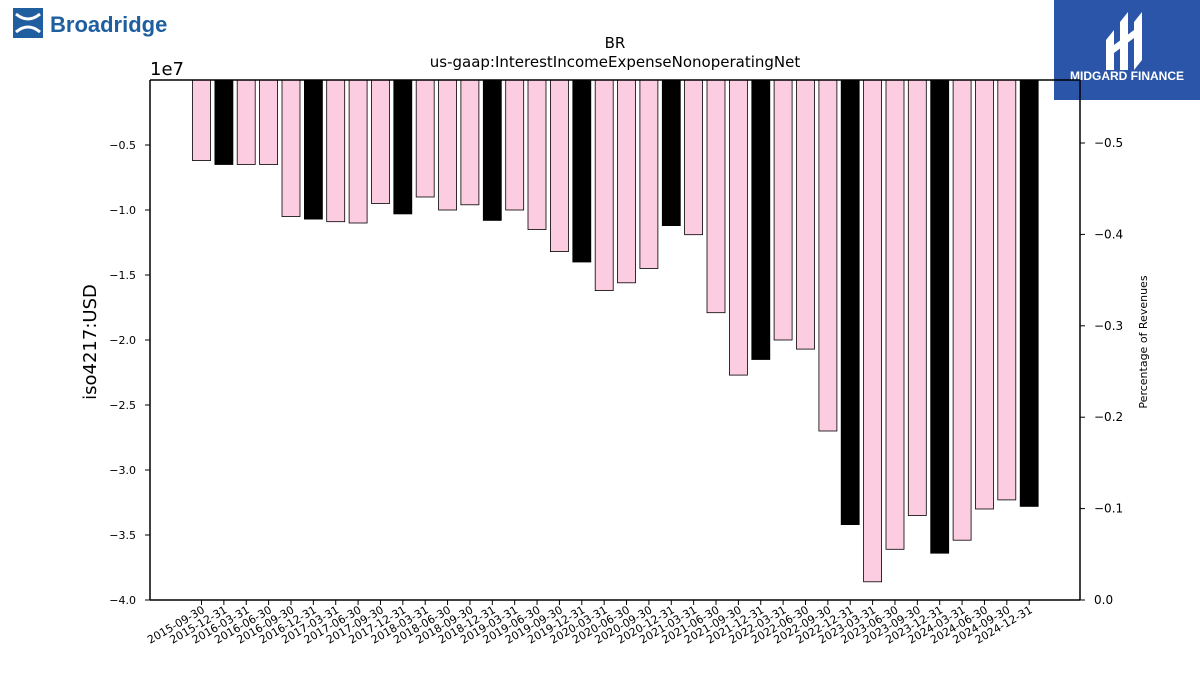 The image size is (1200, 675). Describe the element at coordinates (1124, 41) in the screenshot. I see `midgard-logo-mark` at that location.